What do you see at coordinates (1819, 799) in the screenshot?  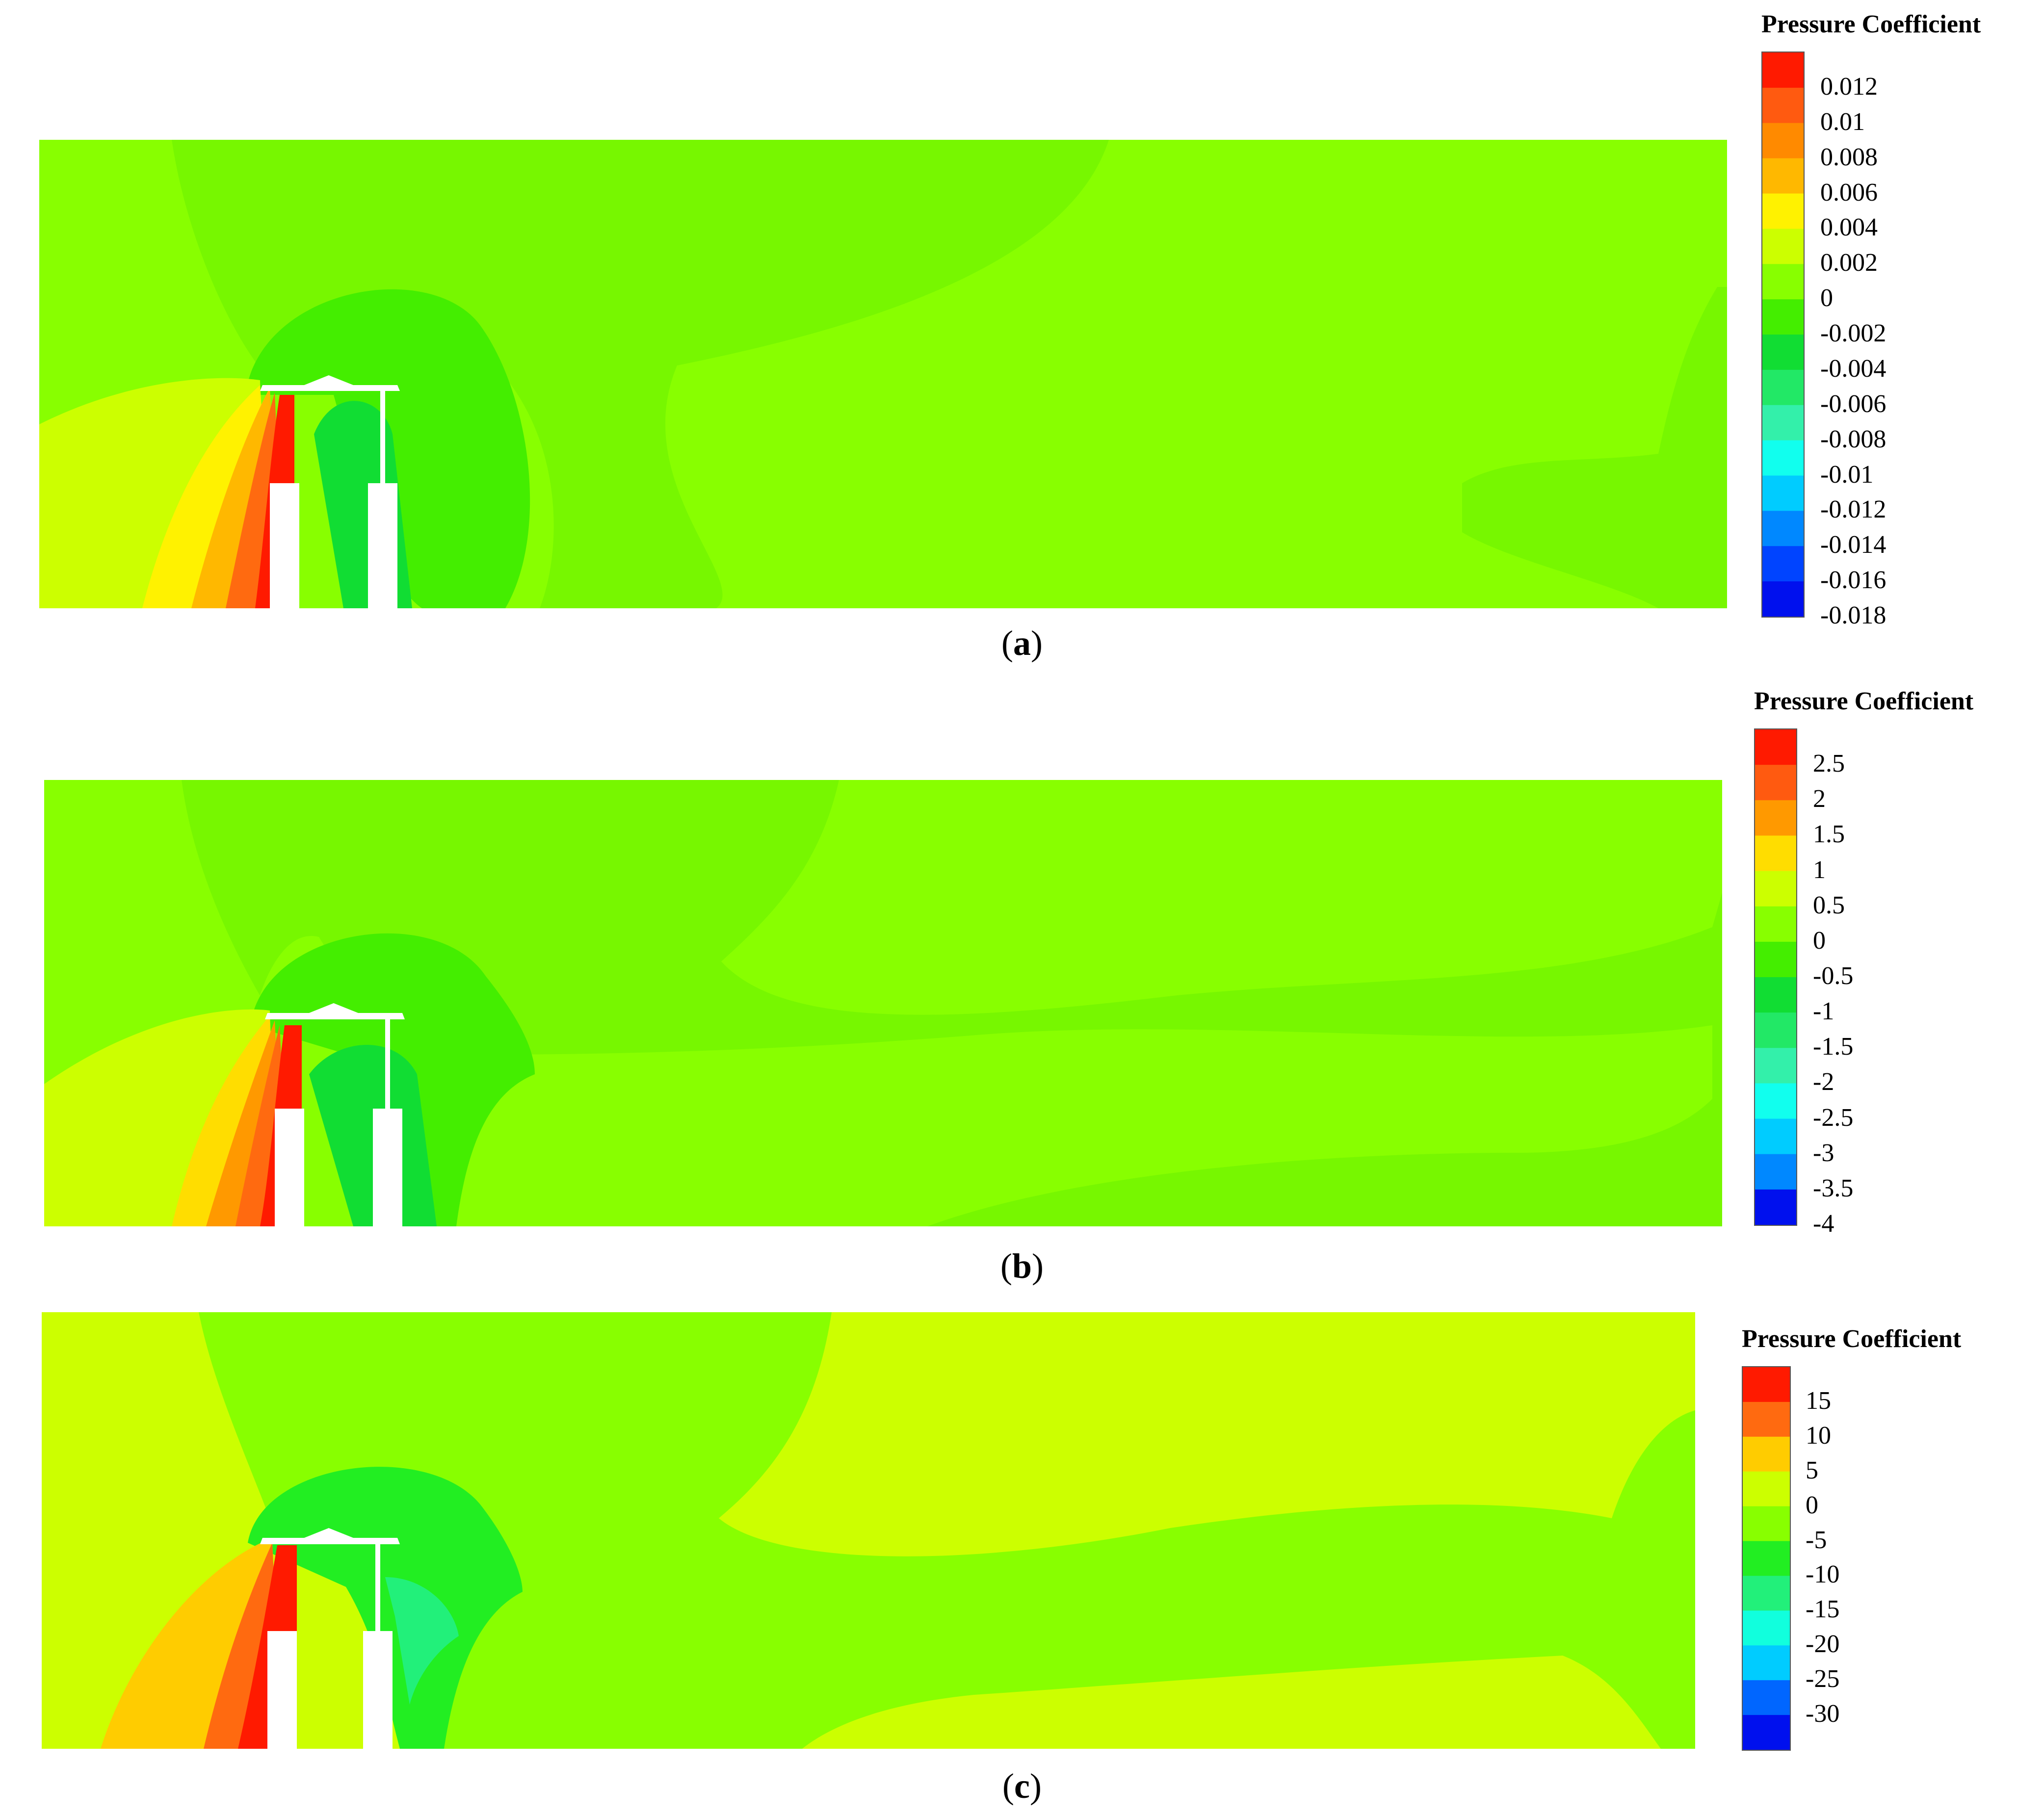 I see `legend-tick-label: 2` at bounding box center [1819, 799].